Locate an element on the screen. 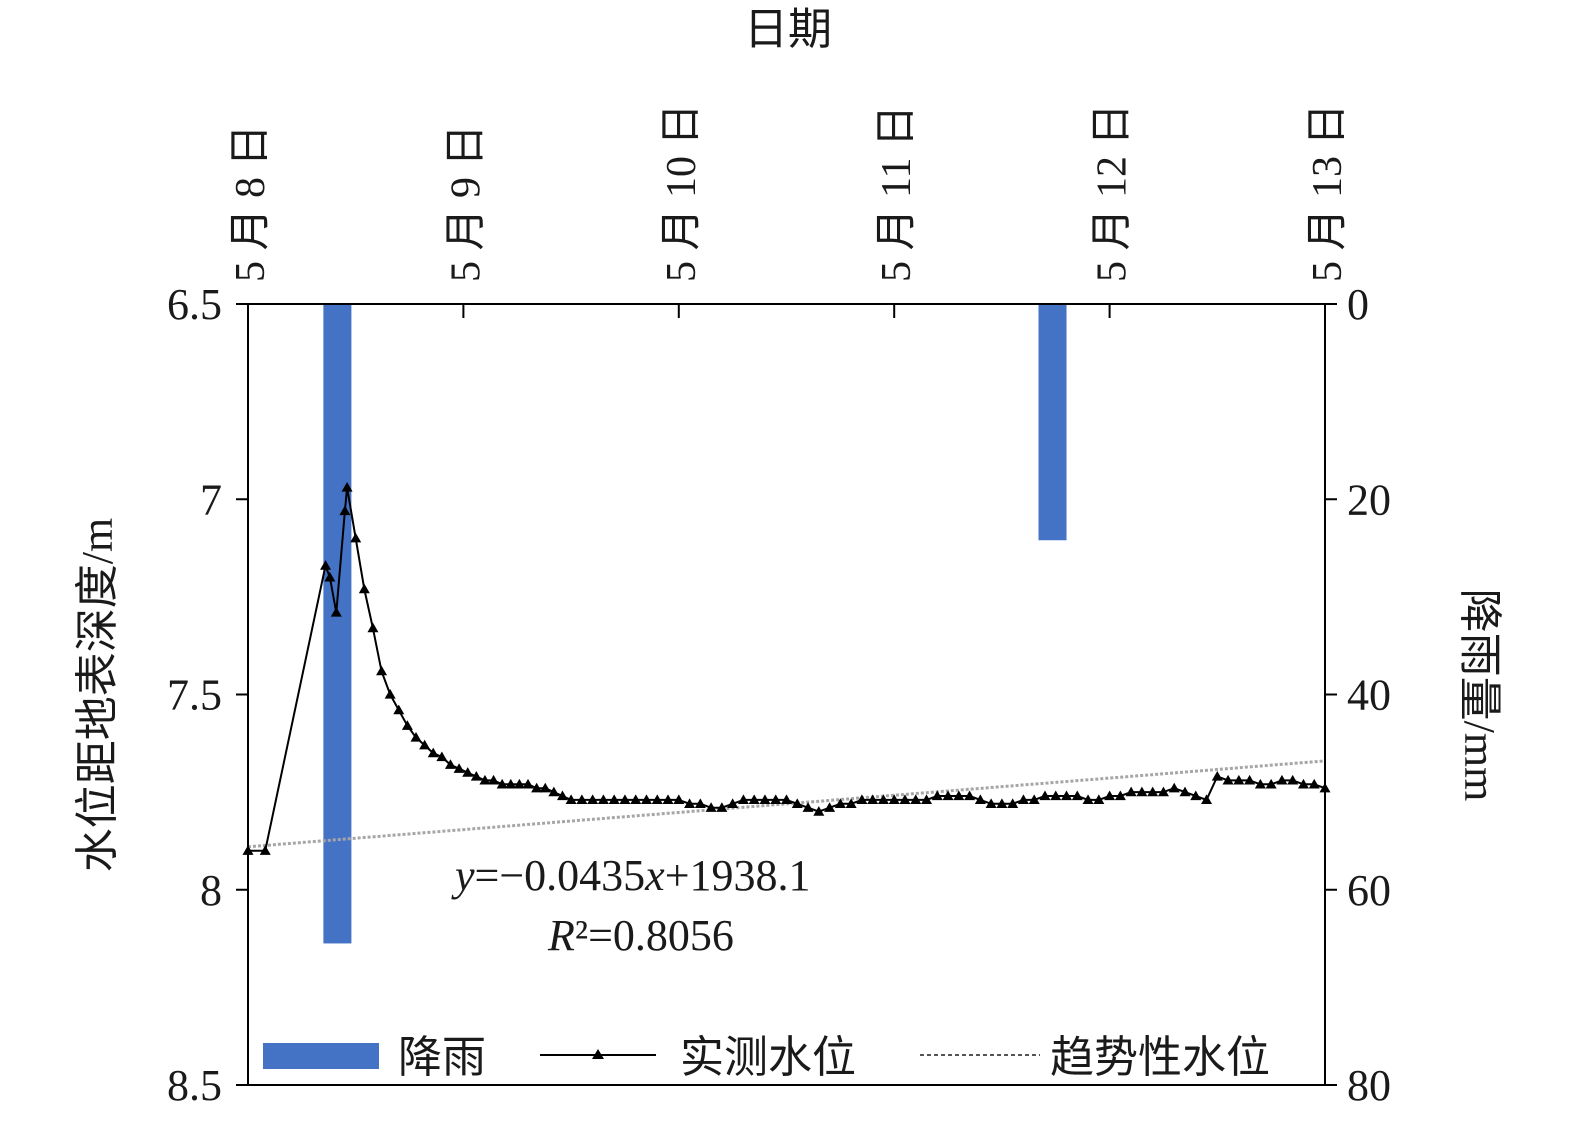  y-axis-right: 0 20 40 60 80 is located at coordinates (1358, 695).